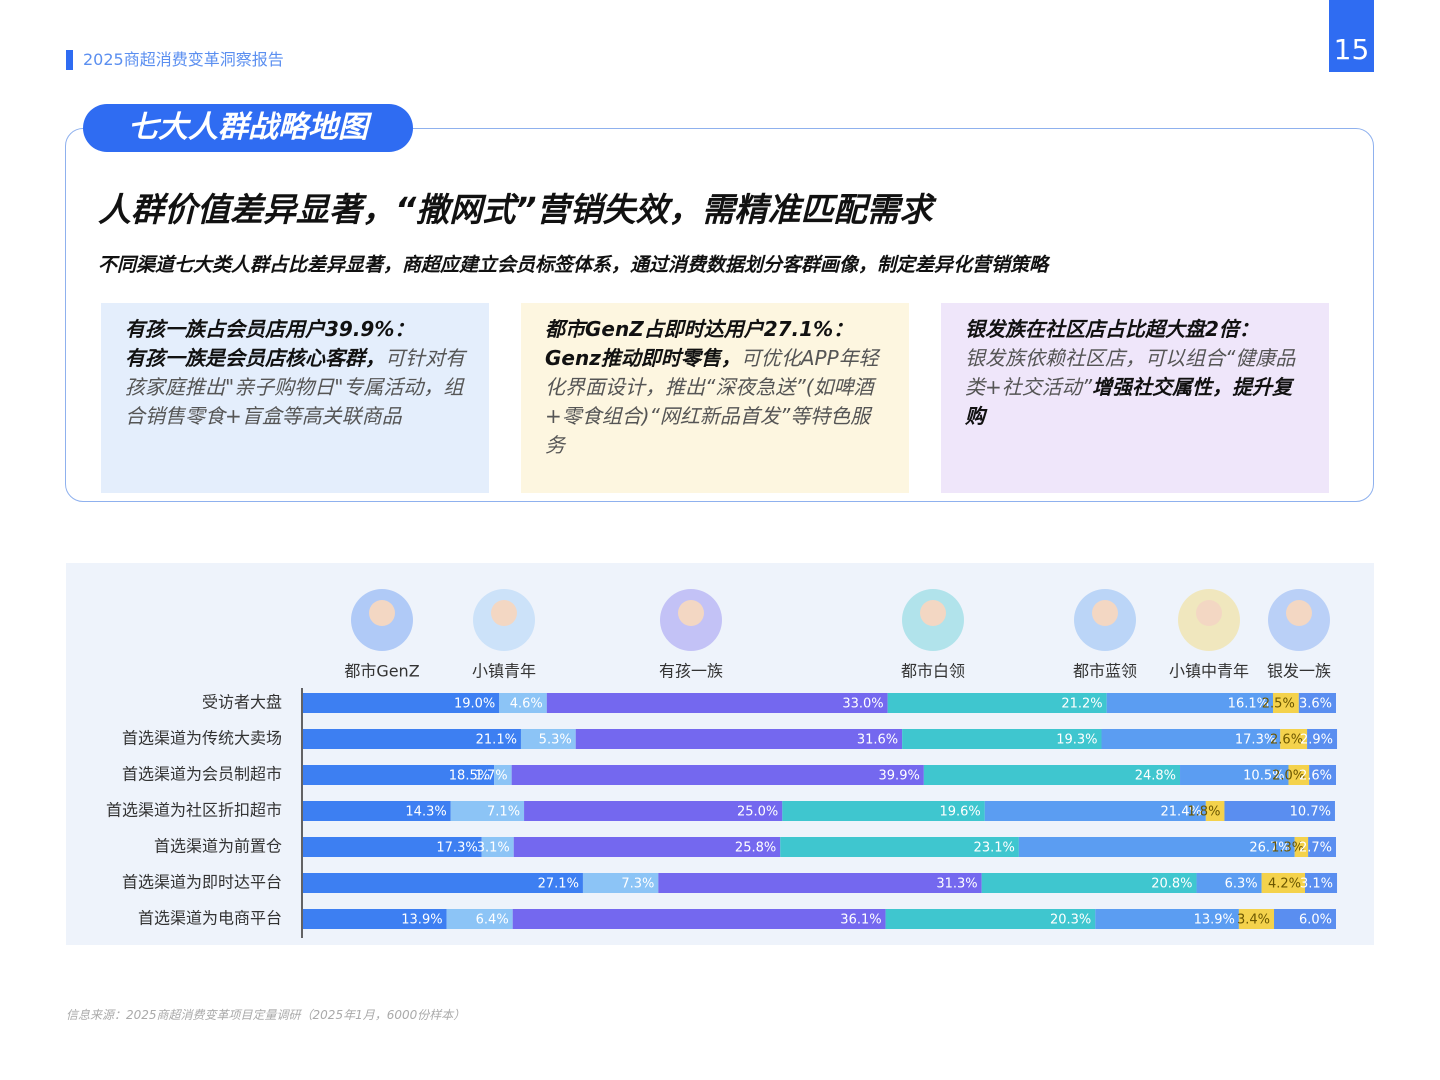 This screenshot has width=1440, height=1080. I want to click on legend-label: 都市GenZ, so click(381, 671).